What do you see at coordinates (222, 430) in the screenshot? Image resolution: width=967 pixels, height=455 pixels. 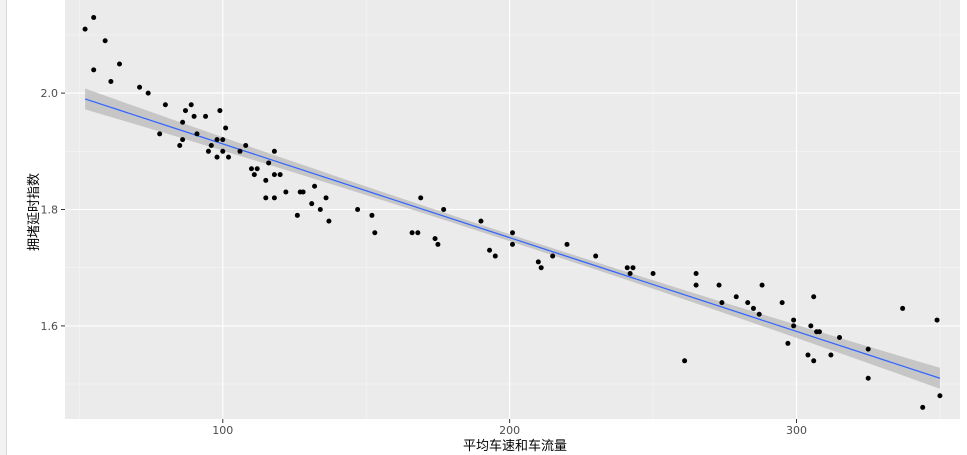 I see `x-tick-label: 100` at bounding box center [222, 430].